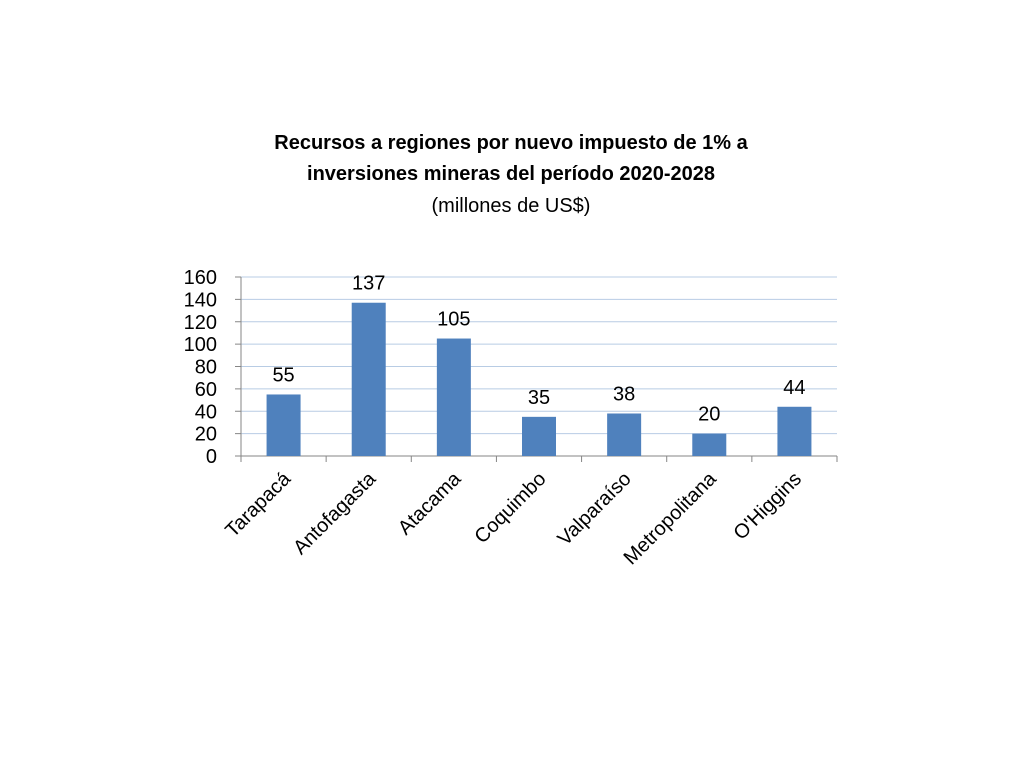 The width and height of the screenshot is (1022, 758). What do you see at coordinates (200, 323) in the screenshot?
I see `y-tick-label: 120` at bounding box center [200, 323].